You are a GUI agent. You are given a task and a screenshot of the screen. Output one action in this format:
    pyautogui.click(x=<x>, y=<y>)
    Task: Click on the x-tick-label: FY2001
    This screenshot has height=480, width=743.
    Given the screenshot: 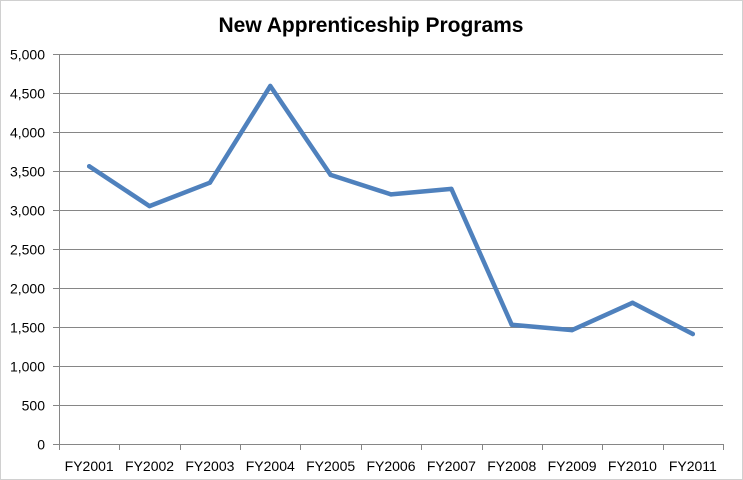 What is the action you would take?
    pyautogui.click(x=89, y=466)
    